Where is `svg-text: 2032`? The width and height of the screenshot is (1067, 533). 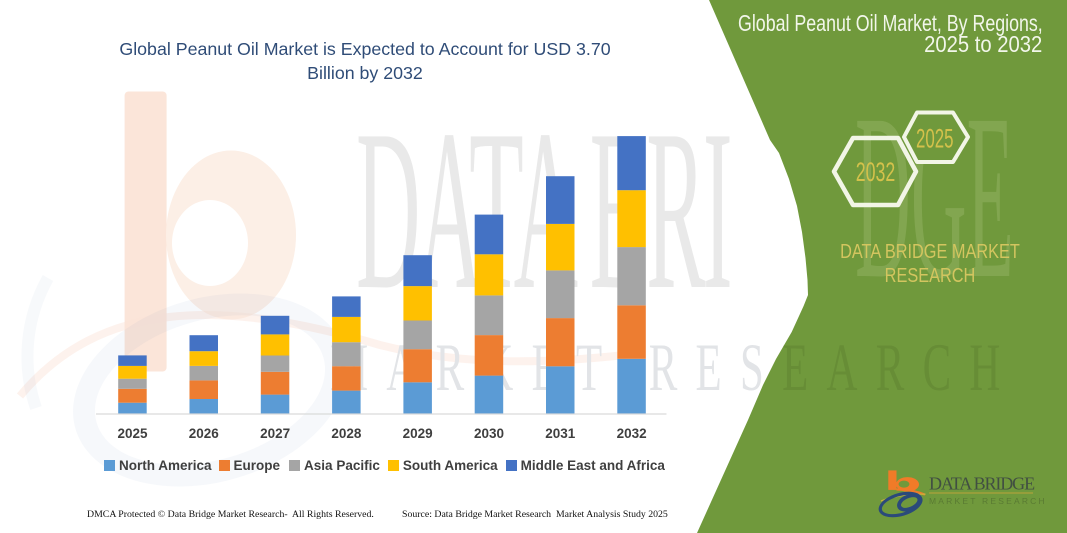
svg-text: 2032 is located at coordinates (876, 172).